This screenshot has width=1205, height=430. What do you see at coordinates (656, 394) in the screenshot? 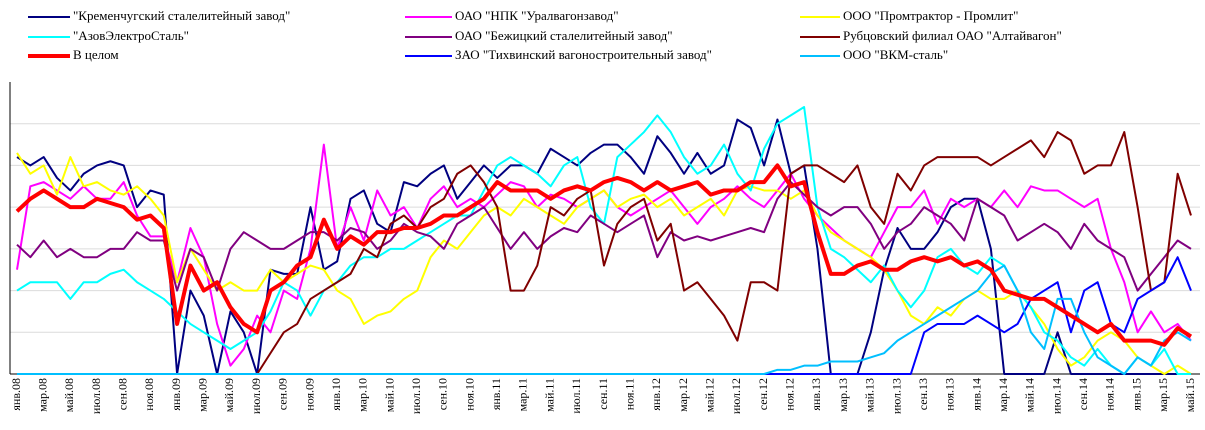
I see `x-tick-label: янв.12` at bounding box center [656, 394].